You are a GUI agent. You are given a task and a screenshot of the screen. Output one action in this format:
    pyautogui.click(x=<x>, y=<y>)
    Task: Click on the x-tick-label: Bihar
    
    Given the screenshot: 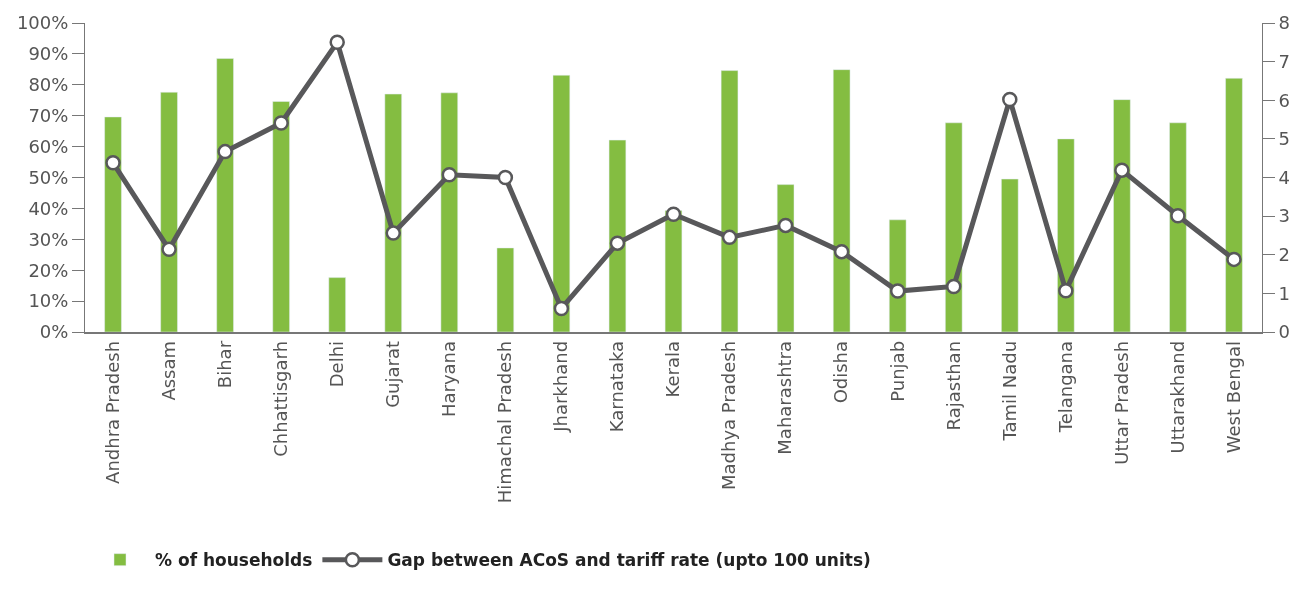 What is the action you would take?
    pyautogui.click(x=224, y=364)
    